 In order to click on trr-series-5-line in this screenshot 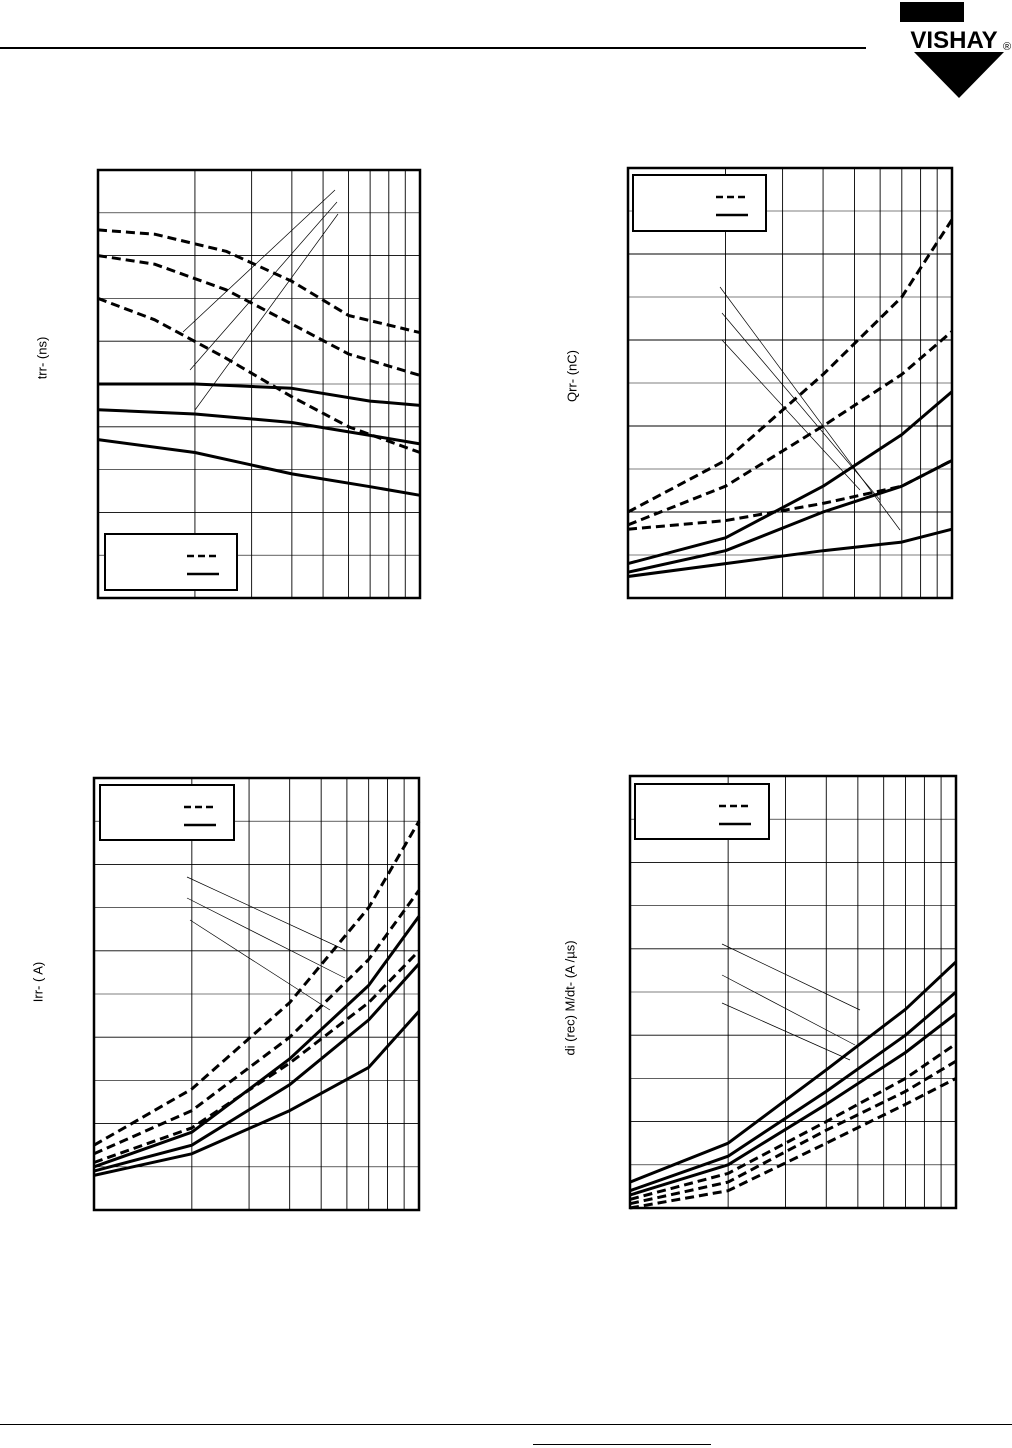, I will do `click(259, 467)`.